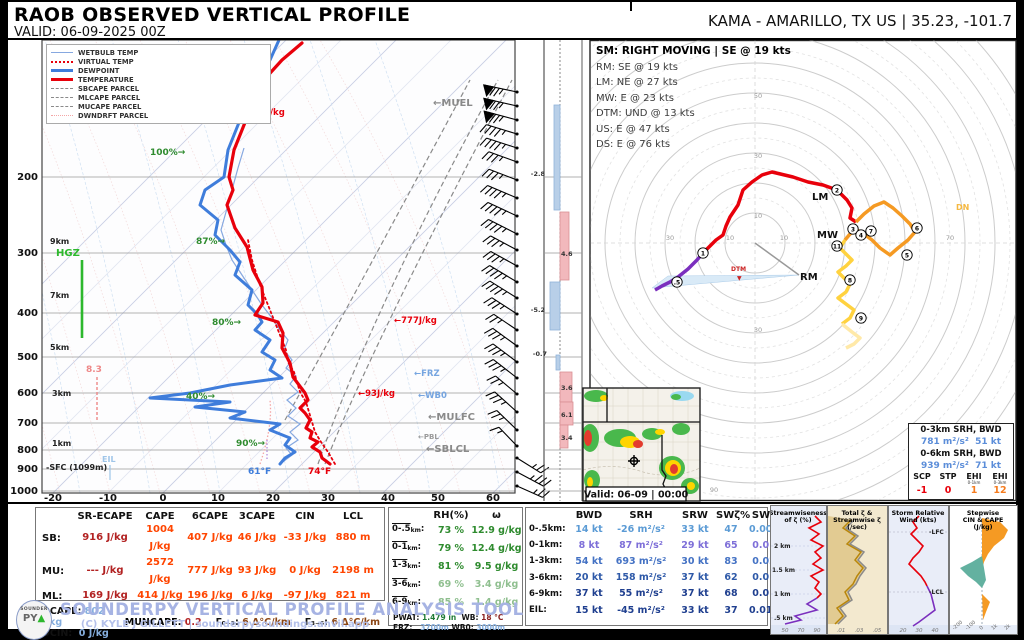 The image size is (1024, 640). Describe the element at coordinates (305, 571) in the screenshot. I see `cell: 0 J/kg` at that location.